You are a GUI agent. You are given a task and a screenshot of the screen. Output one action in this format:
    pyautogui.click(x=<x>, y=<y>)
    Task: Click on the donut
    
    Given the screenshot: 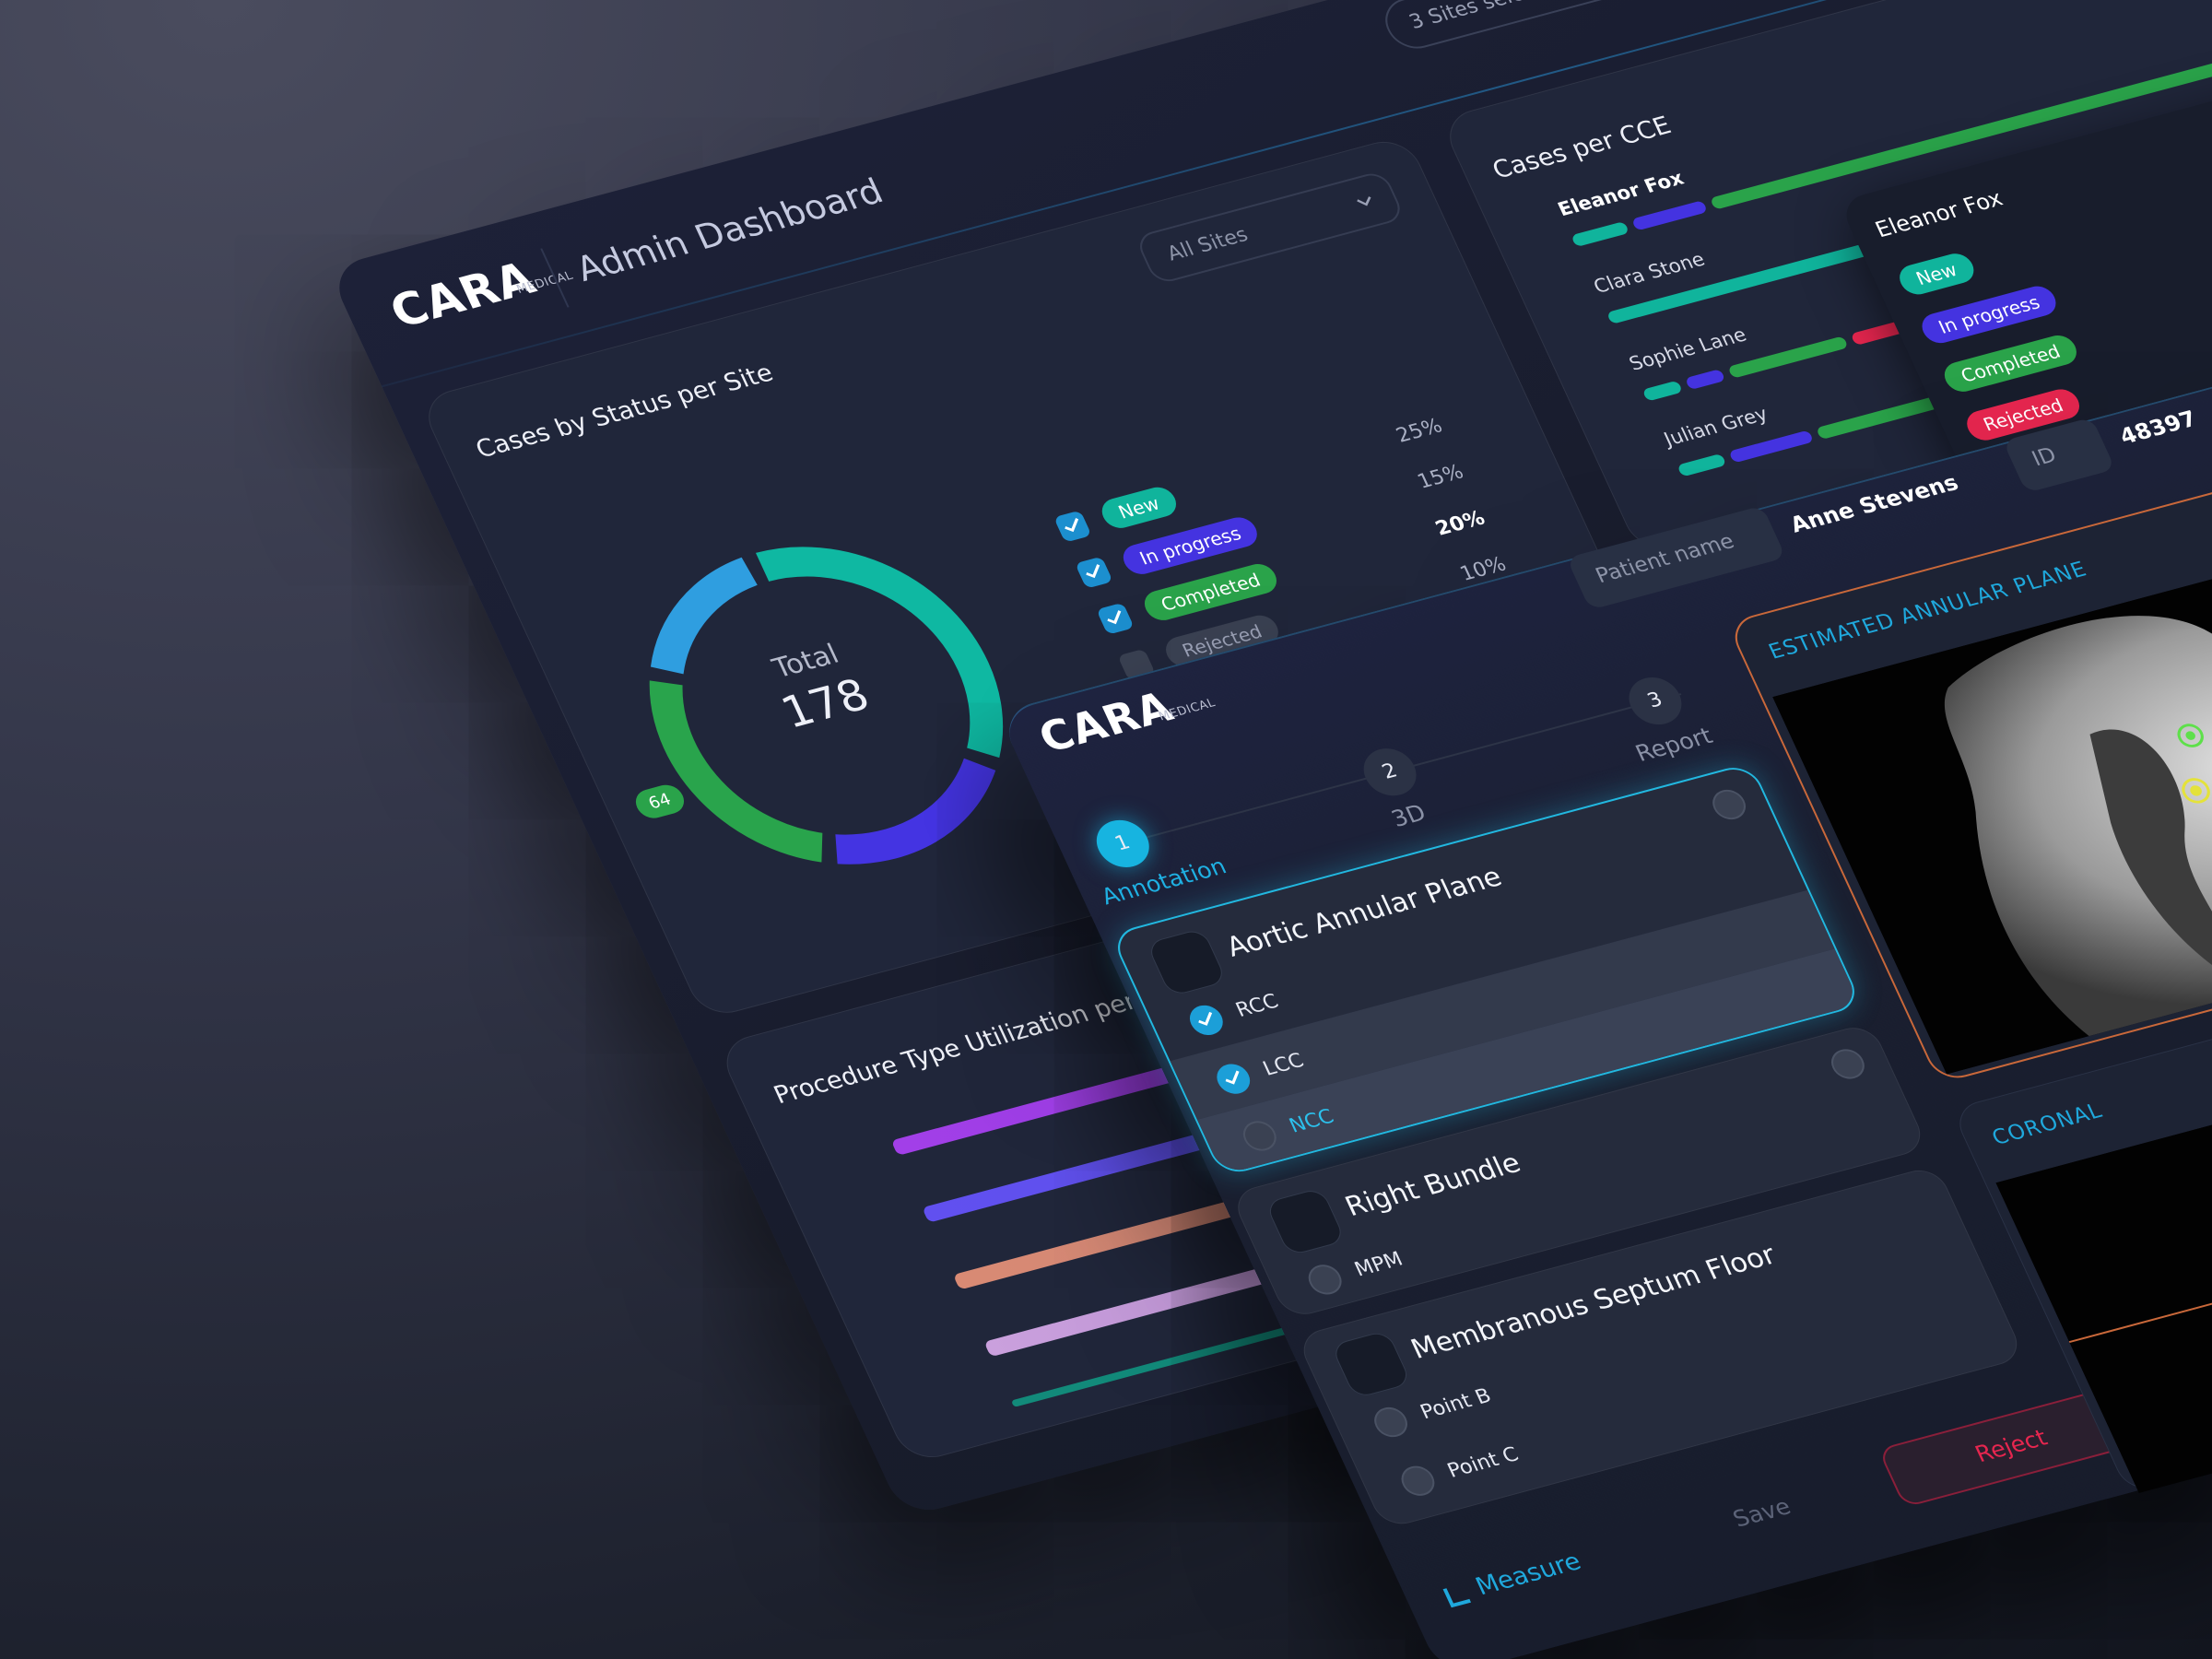 What is the action you would take?
    pyautogui.click(x=826, y=706)
    